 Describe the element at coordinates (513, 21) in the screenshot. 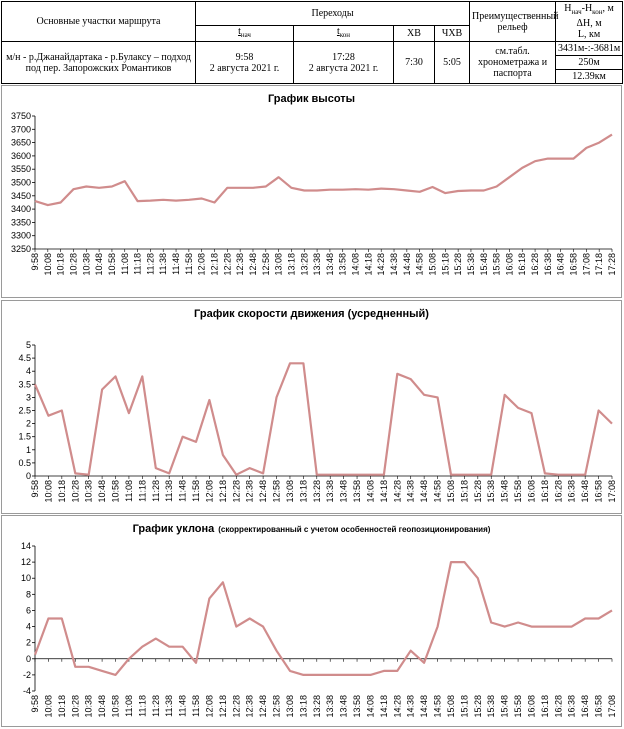

I see `col-relief-header: Преимущественный рельеф` at that location.